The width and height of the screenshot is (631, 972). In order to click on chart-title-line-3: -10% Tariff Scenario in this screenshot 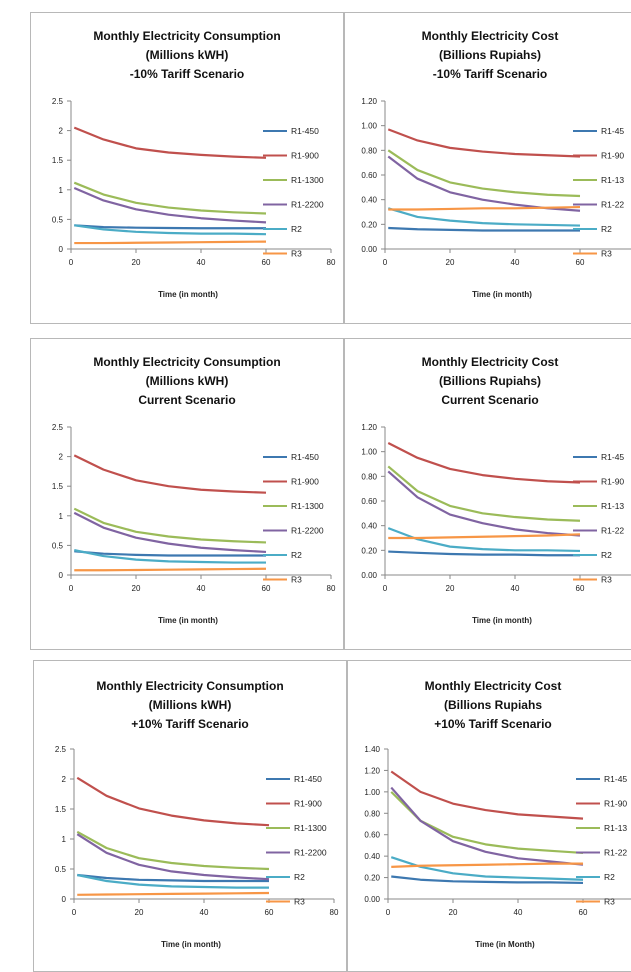, I will do `click(187, 74)`.